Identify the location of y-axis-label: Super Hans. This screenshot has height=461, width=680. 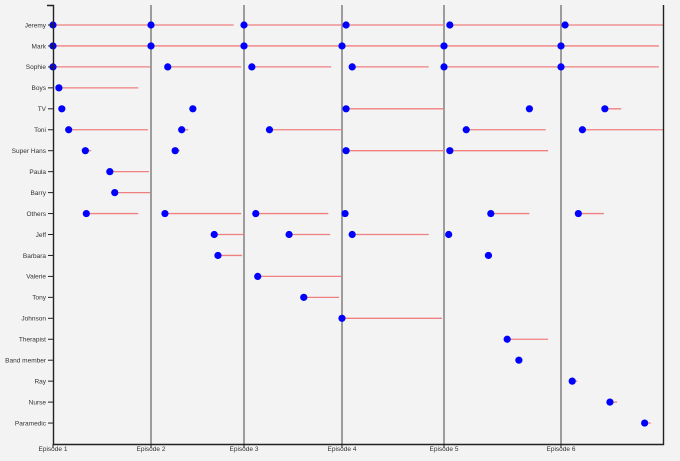
(29, 151).